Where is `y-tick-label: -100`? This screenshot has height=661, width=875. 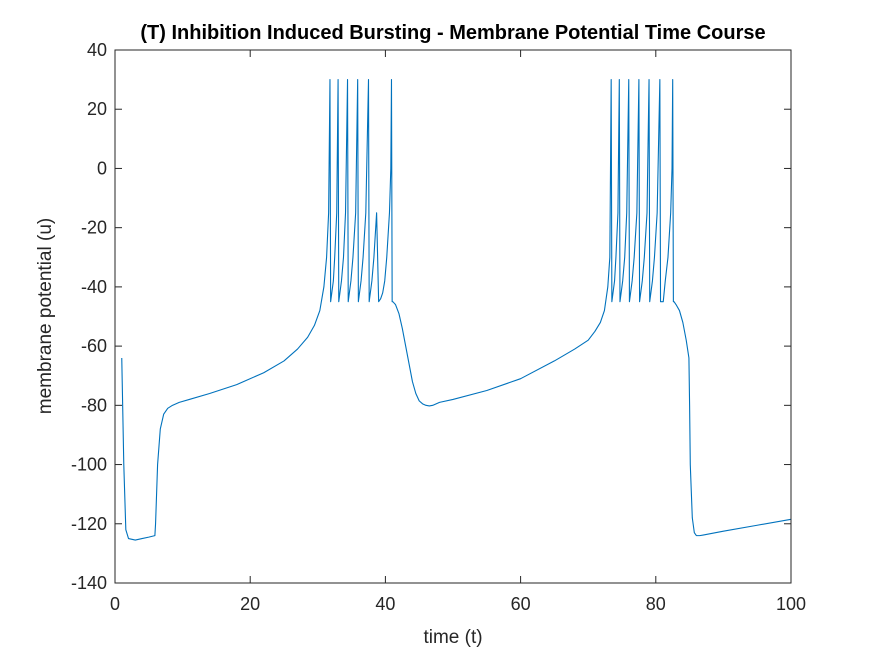 y-tick-label: -100 is located at coordinates (89, 465).